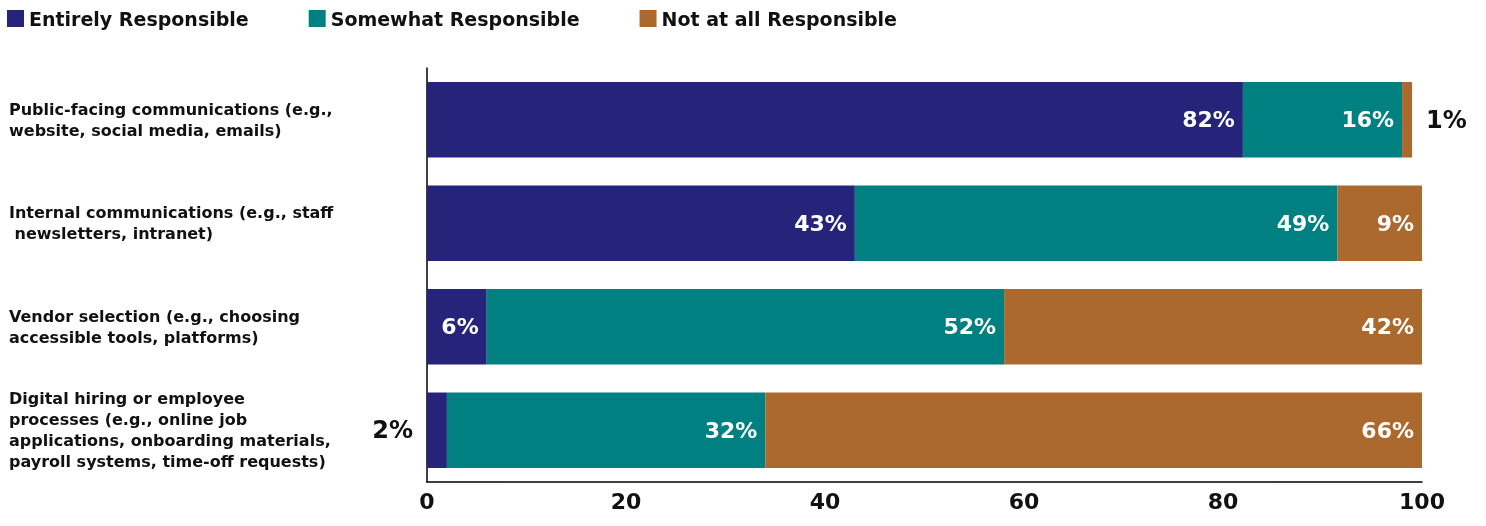 This screenshot has width=1486, height=526. I want to click on x-tick-label: 40, so click(825, 501).